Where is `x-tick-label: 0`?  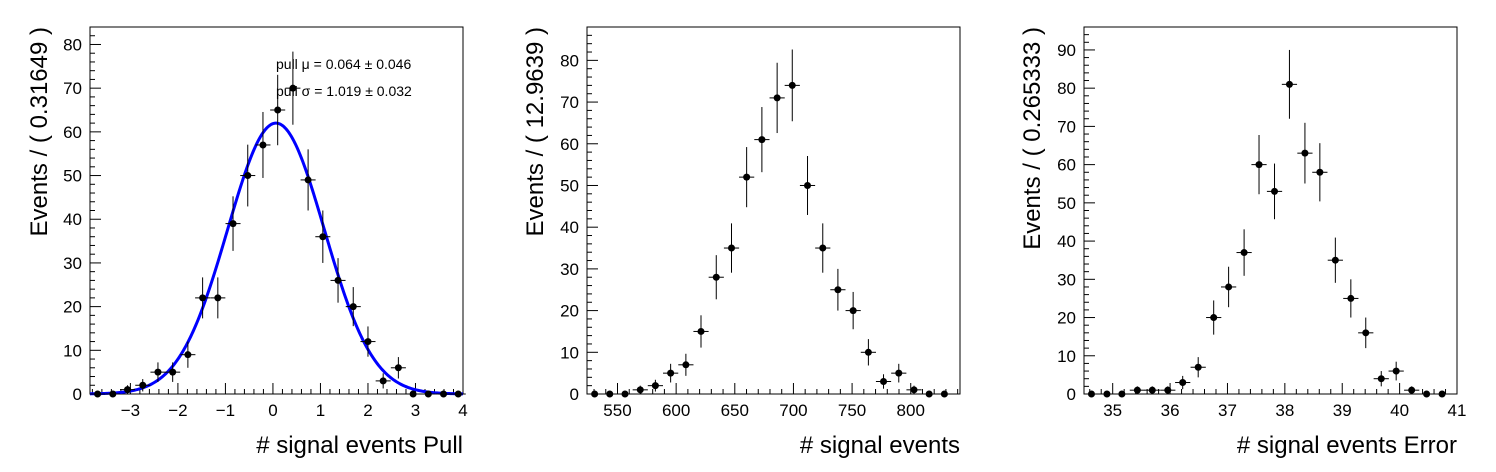 x-tick-label: 0 is located at coordinates (272, 410).